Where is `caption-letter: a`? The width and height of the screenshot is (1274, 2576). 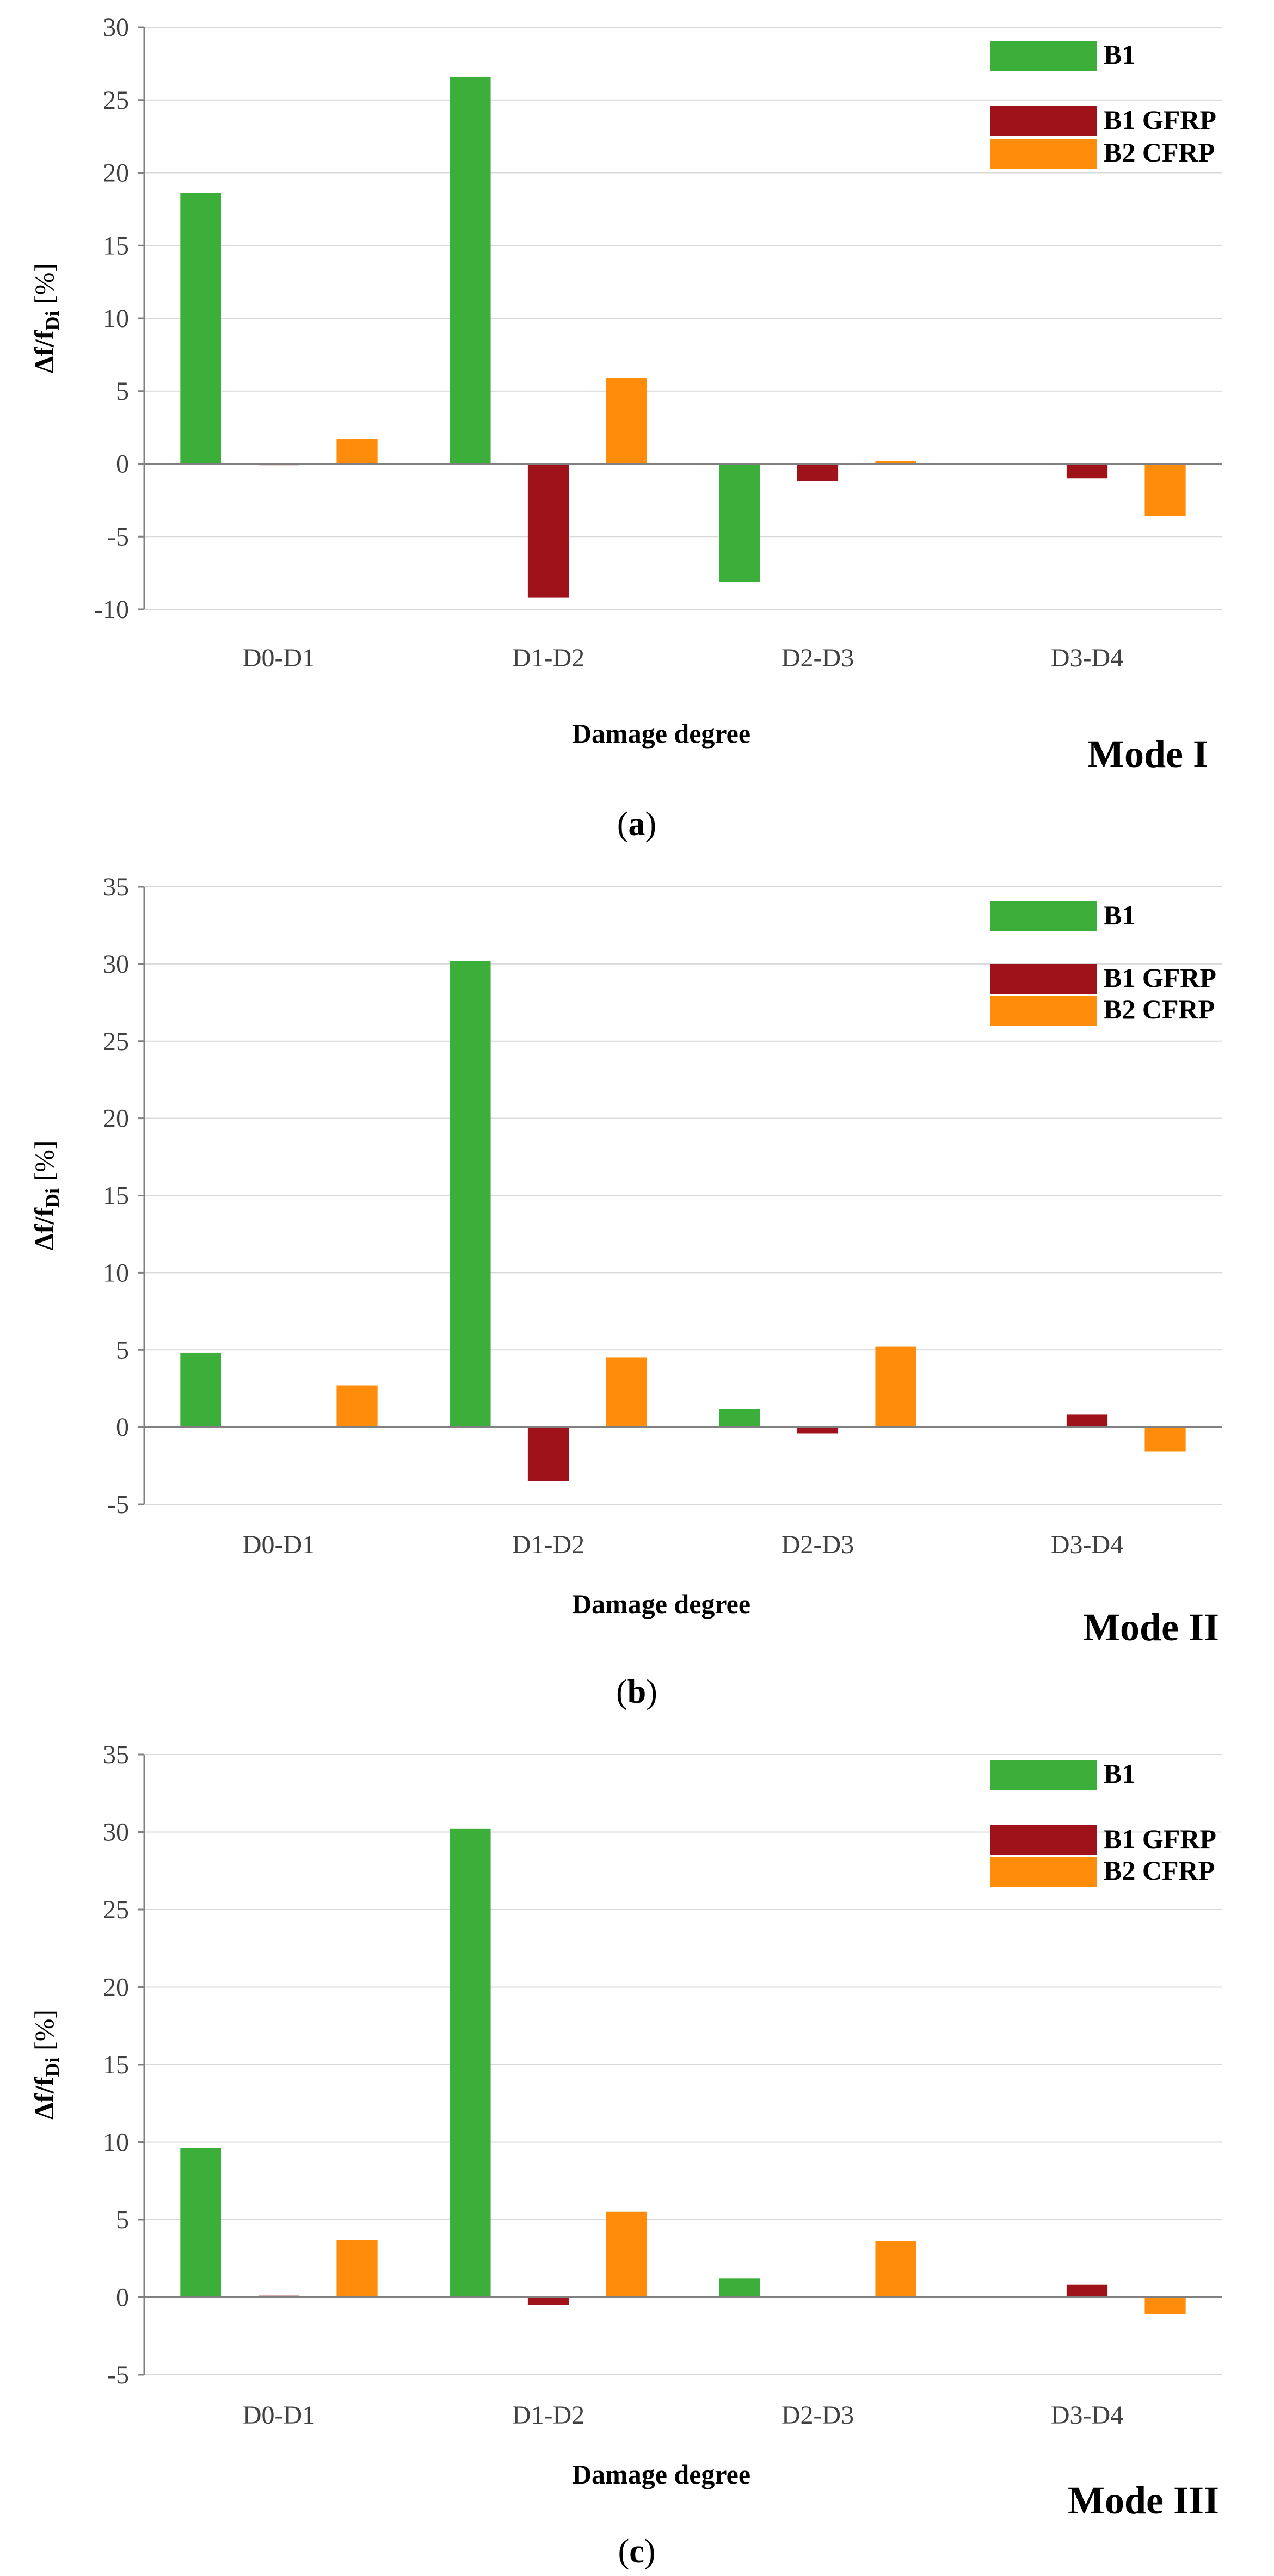 caption-letter: a is located at coordinates (637, 825).